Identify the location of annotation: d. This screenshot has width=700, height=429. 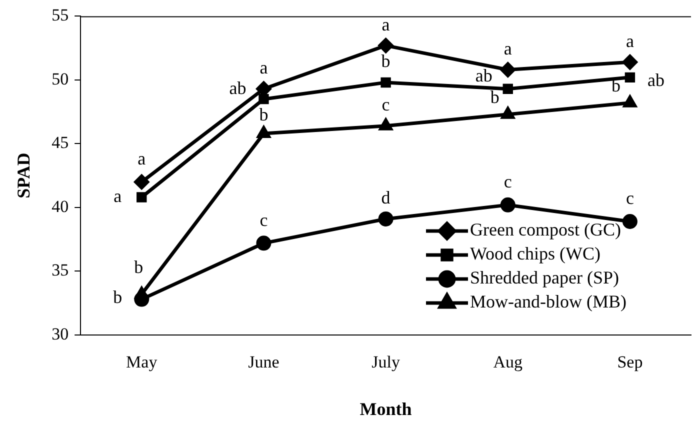
(385, 198).